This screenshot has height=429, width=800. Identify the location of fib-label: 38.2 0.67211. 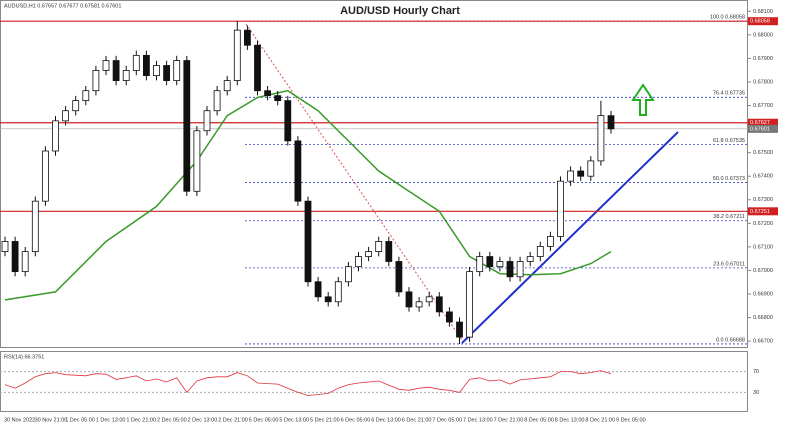
(729, 217).